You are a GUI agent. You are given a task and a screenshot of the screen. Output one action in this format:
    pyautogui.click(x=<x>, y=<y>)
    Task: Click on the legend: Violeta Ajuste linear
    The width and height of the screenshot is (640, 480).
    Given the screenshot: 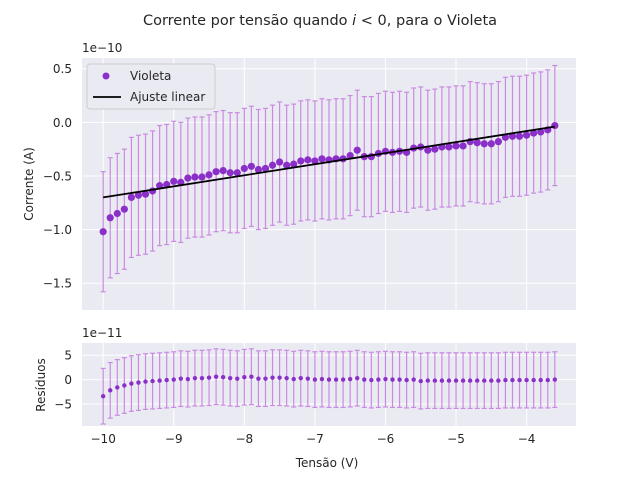 What is the action you would take?
    pyautogui.click(x=151, y=86)
    